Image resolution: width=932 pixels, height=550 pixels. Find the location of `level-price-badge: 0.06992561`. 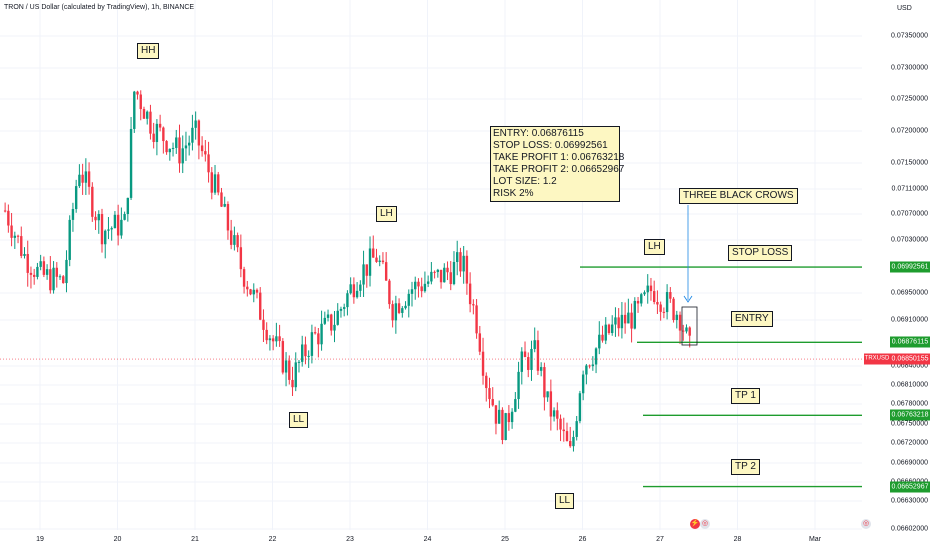

level-price-badge: 0.06992561 is located at coordinates (910, 267).